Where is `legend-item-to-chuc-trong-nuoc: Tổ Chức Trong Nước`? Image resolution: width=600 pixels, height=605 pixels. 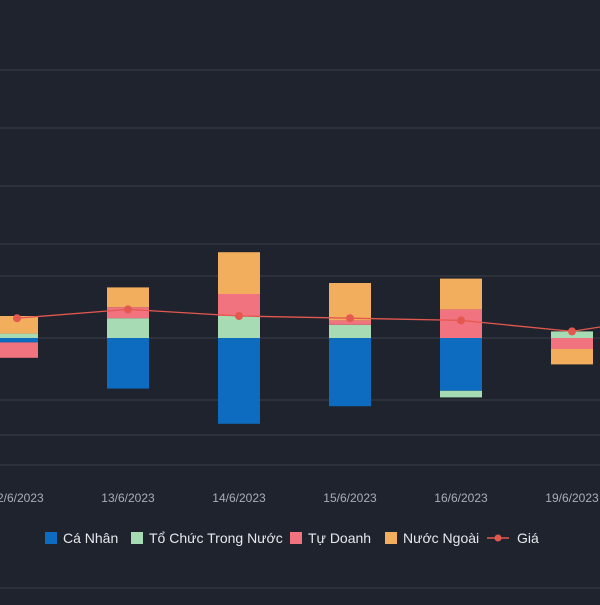
legend-item-to-chuc-trong-nuoc: Tổ Chức Trong Nước is located at coordinates (207, 538).